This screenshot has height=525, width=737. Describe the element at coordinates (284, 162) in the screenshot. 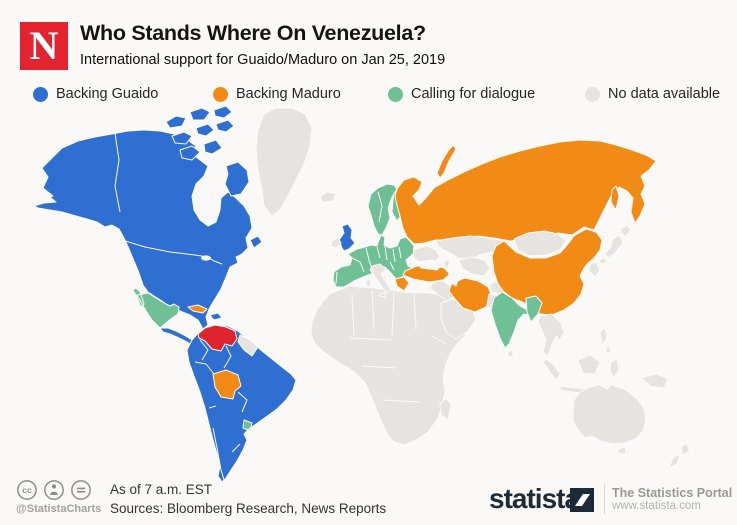

I see `map-region-greenland` at that location.